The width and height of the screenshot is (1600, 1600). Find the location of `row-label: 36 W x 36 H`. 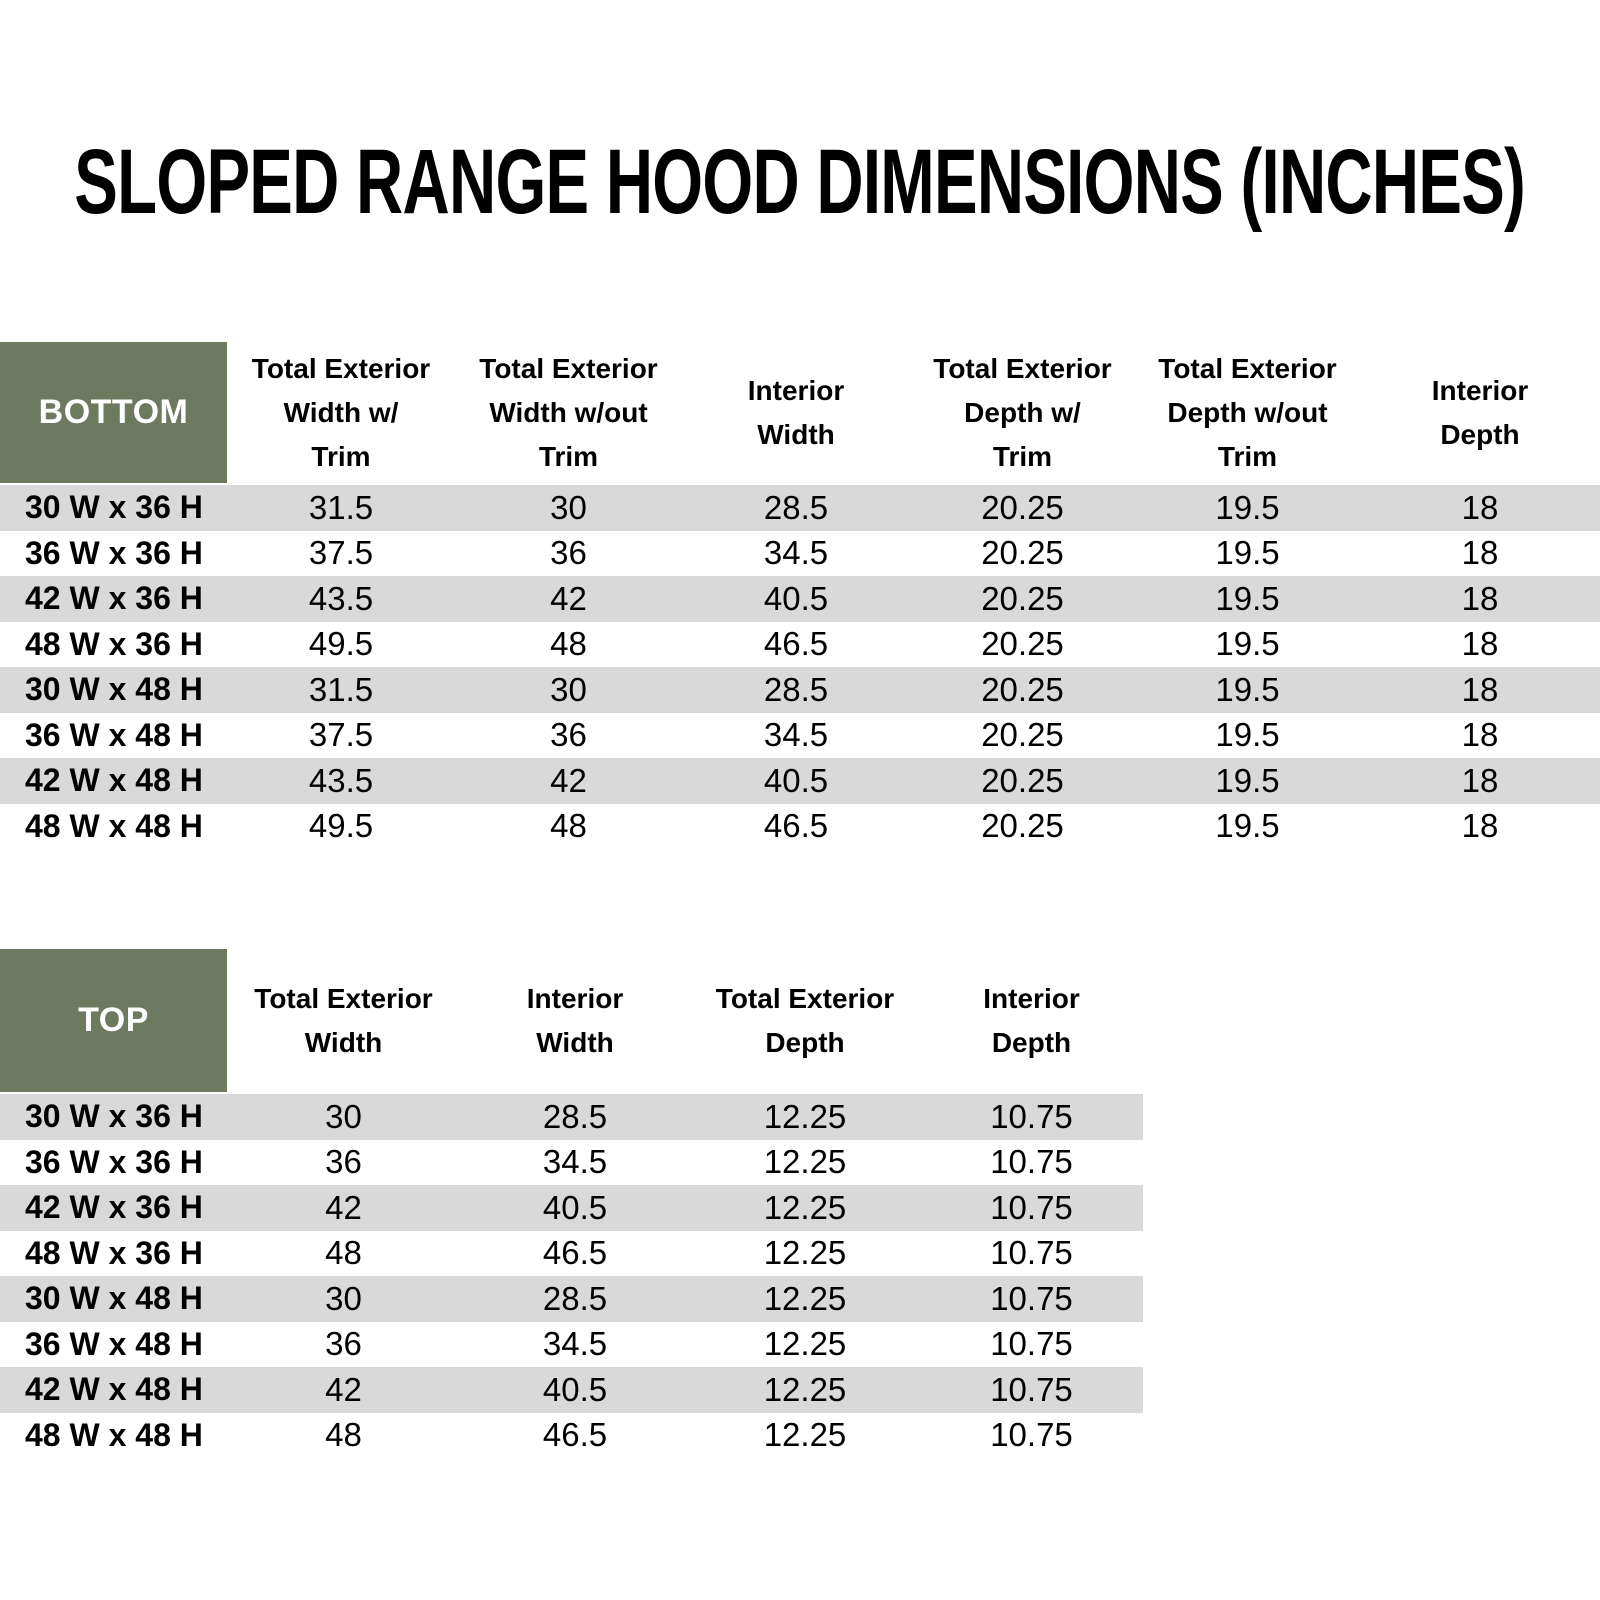

row-label: 36 W x 36 H is located at coordinates (114, 1161).